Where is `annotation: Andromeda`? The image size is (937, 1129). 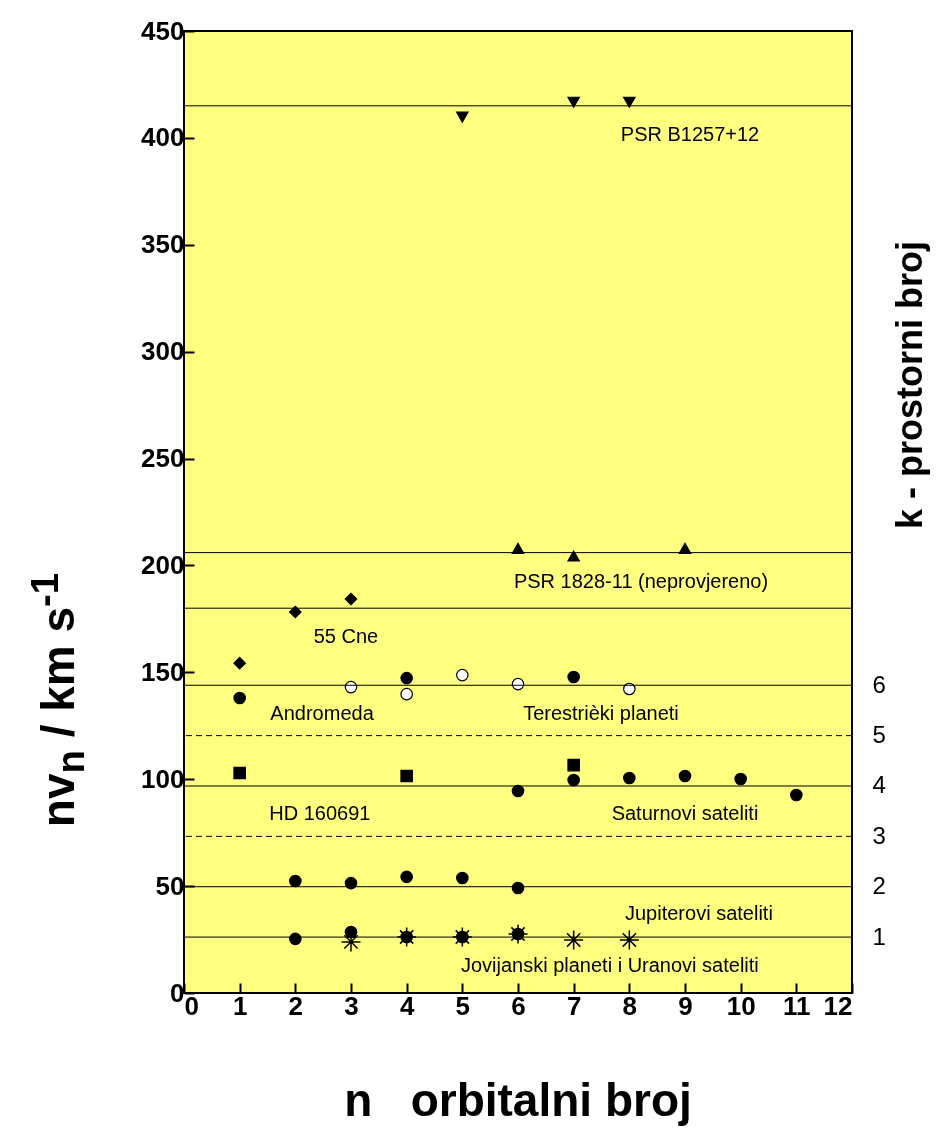 annotation: Andromeda is located at coordinates (322, 713).